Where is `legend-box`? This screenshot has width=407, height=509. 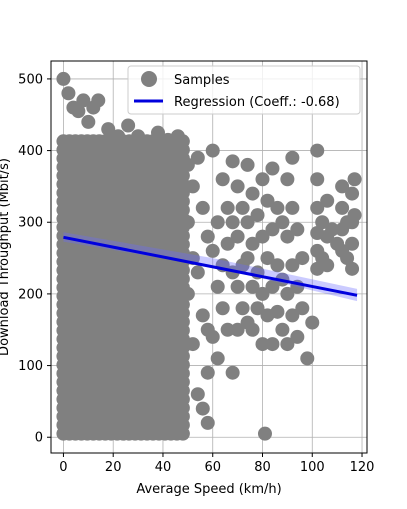 legend-box is located at coordinates (244, 90).